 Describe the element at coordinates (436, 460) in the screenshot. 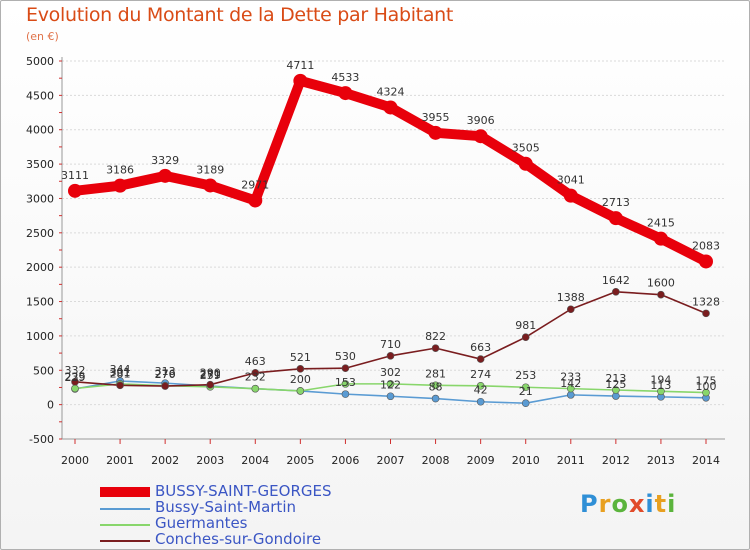

I see `x-tick-label: 2008` at that location.